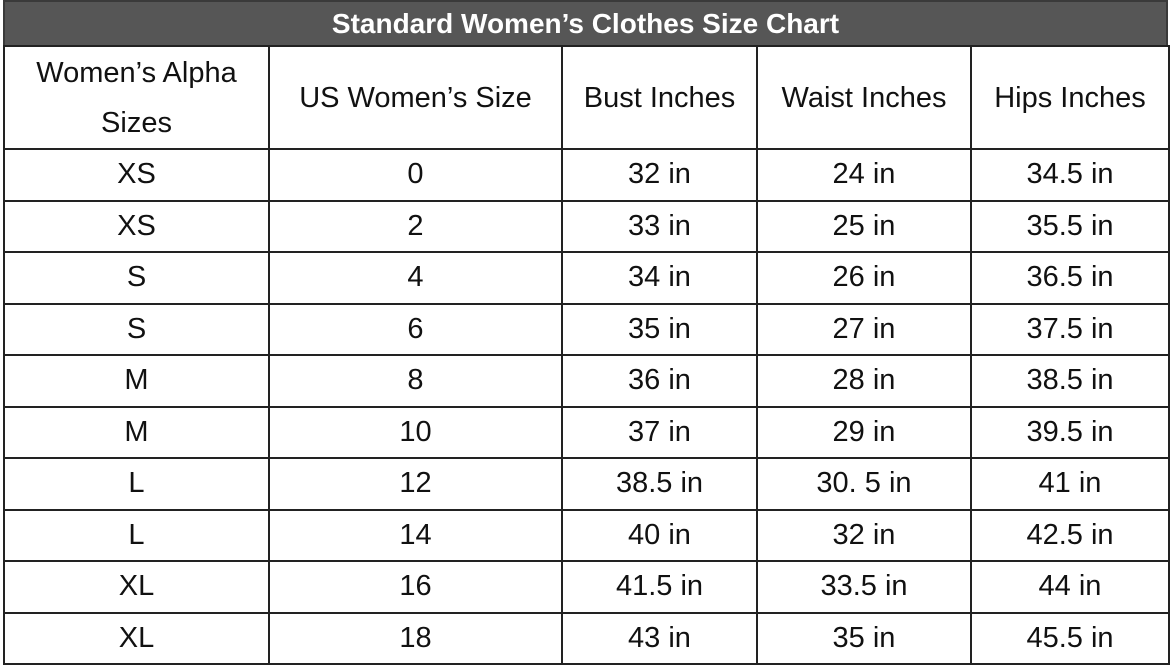  I want to click on table-cell: 18, so click(415, 638).